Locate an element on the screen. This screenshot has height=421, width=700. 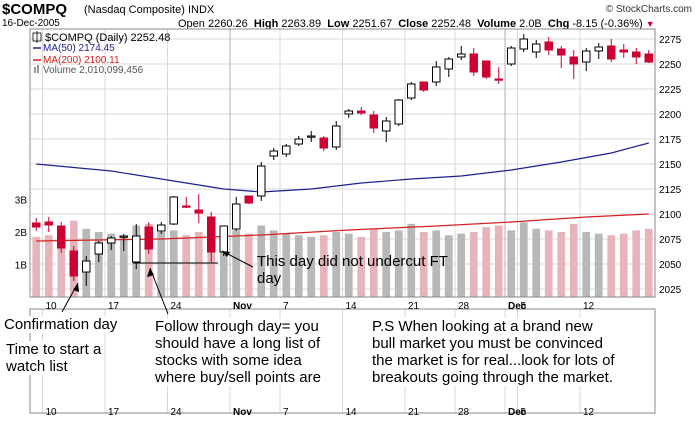
lower-x-tick-label-6: 21 is located at coordinates (414, 412).